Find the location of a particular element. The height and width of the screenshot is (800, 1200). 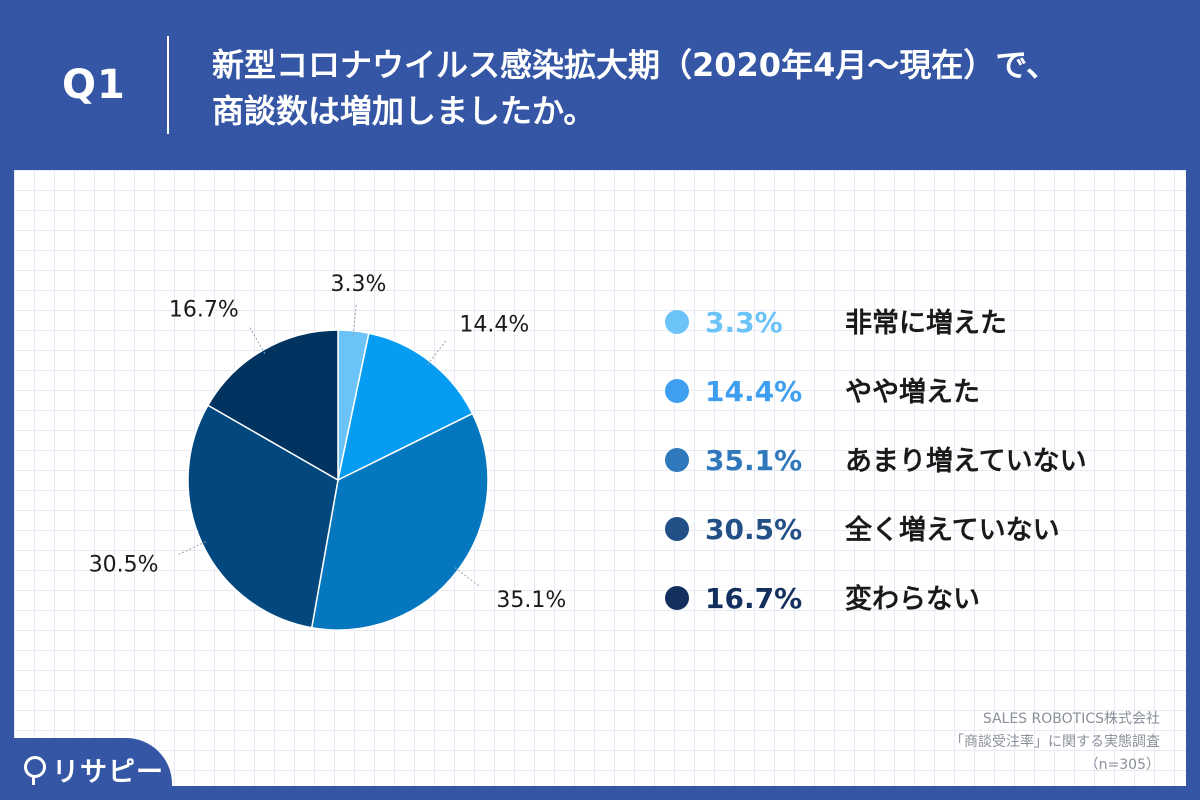

legend-value-4: 30.5% is located at coordinates (753, 529).